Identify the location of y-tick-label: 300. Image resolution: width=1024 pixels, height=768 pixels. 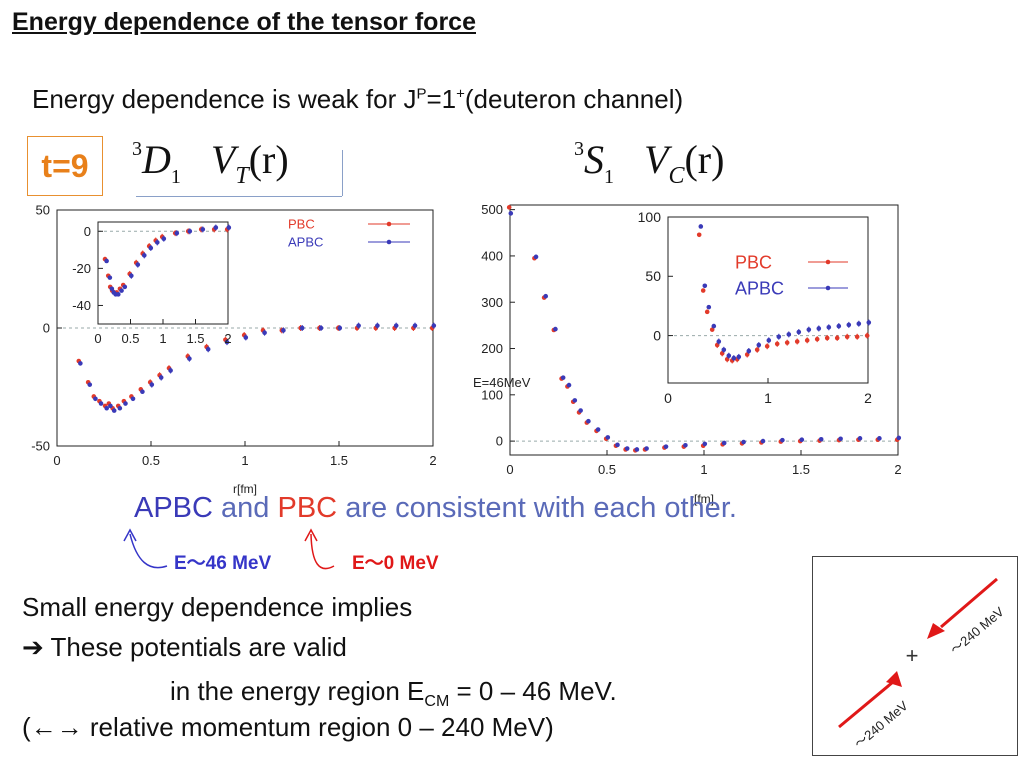
(492, 302).